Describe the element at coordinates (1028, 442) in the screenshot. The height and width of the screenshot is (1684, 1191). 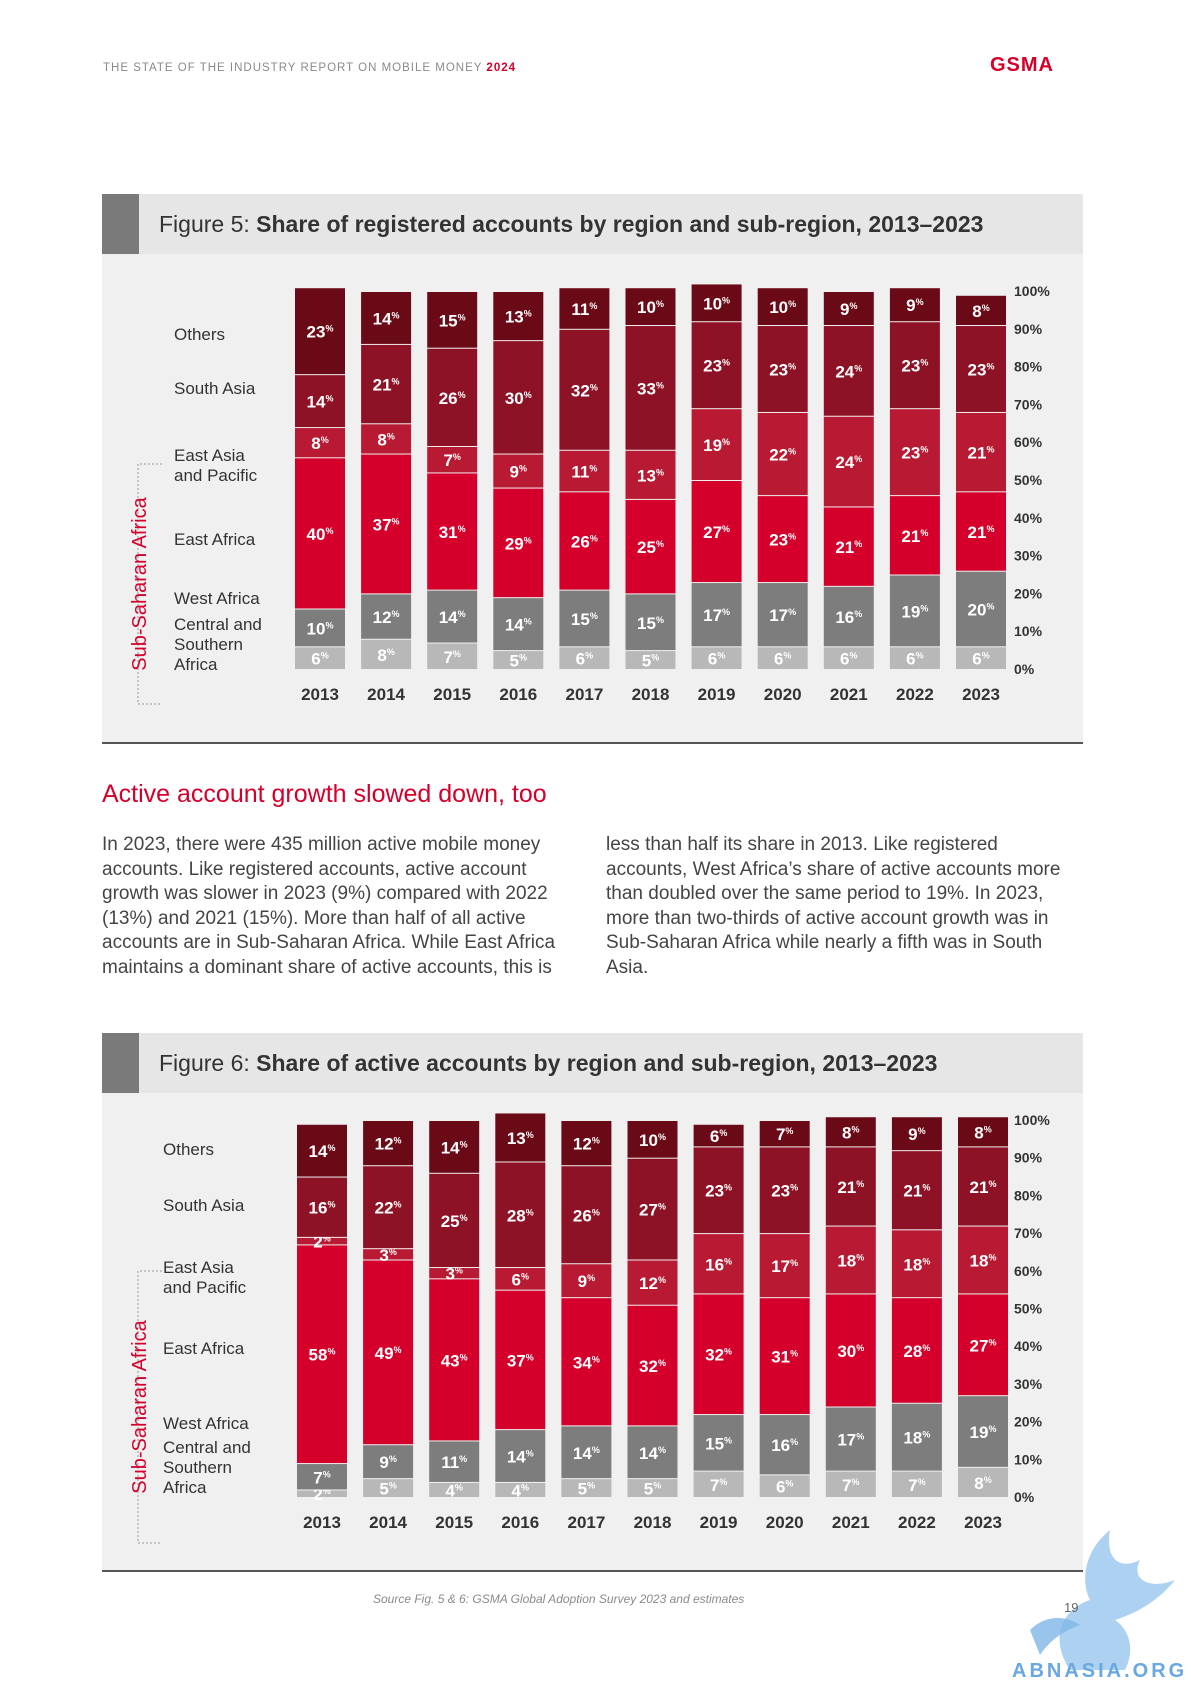
I see `y-tick-label: 60%` at that location.